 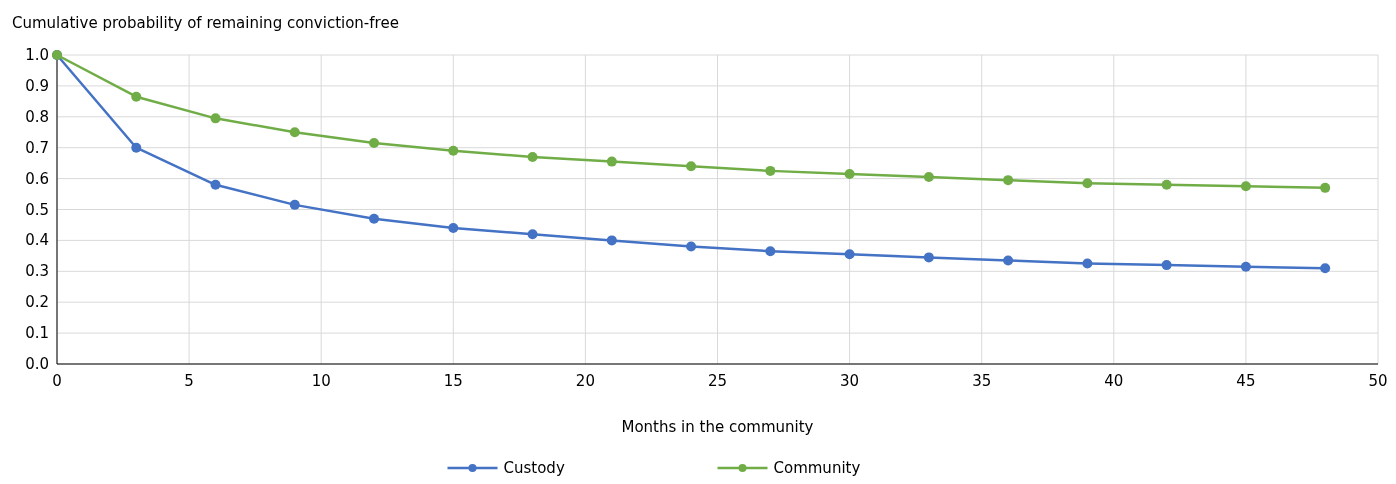 What do you see at coordinates (585, 381) in the screenshot?
I see `x-tick-label: 20` at bounding box center [585, 381].